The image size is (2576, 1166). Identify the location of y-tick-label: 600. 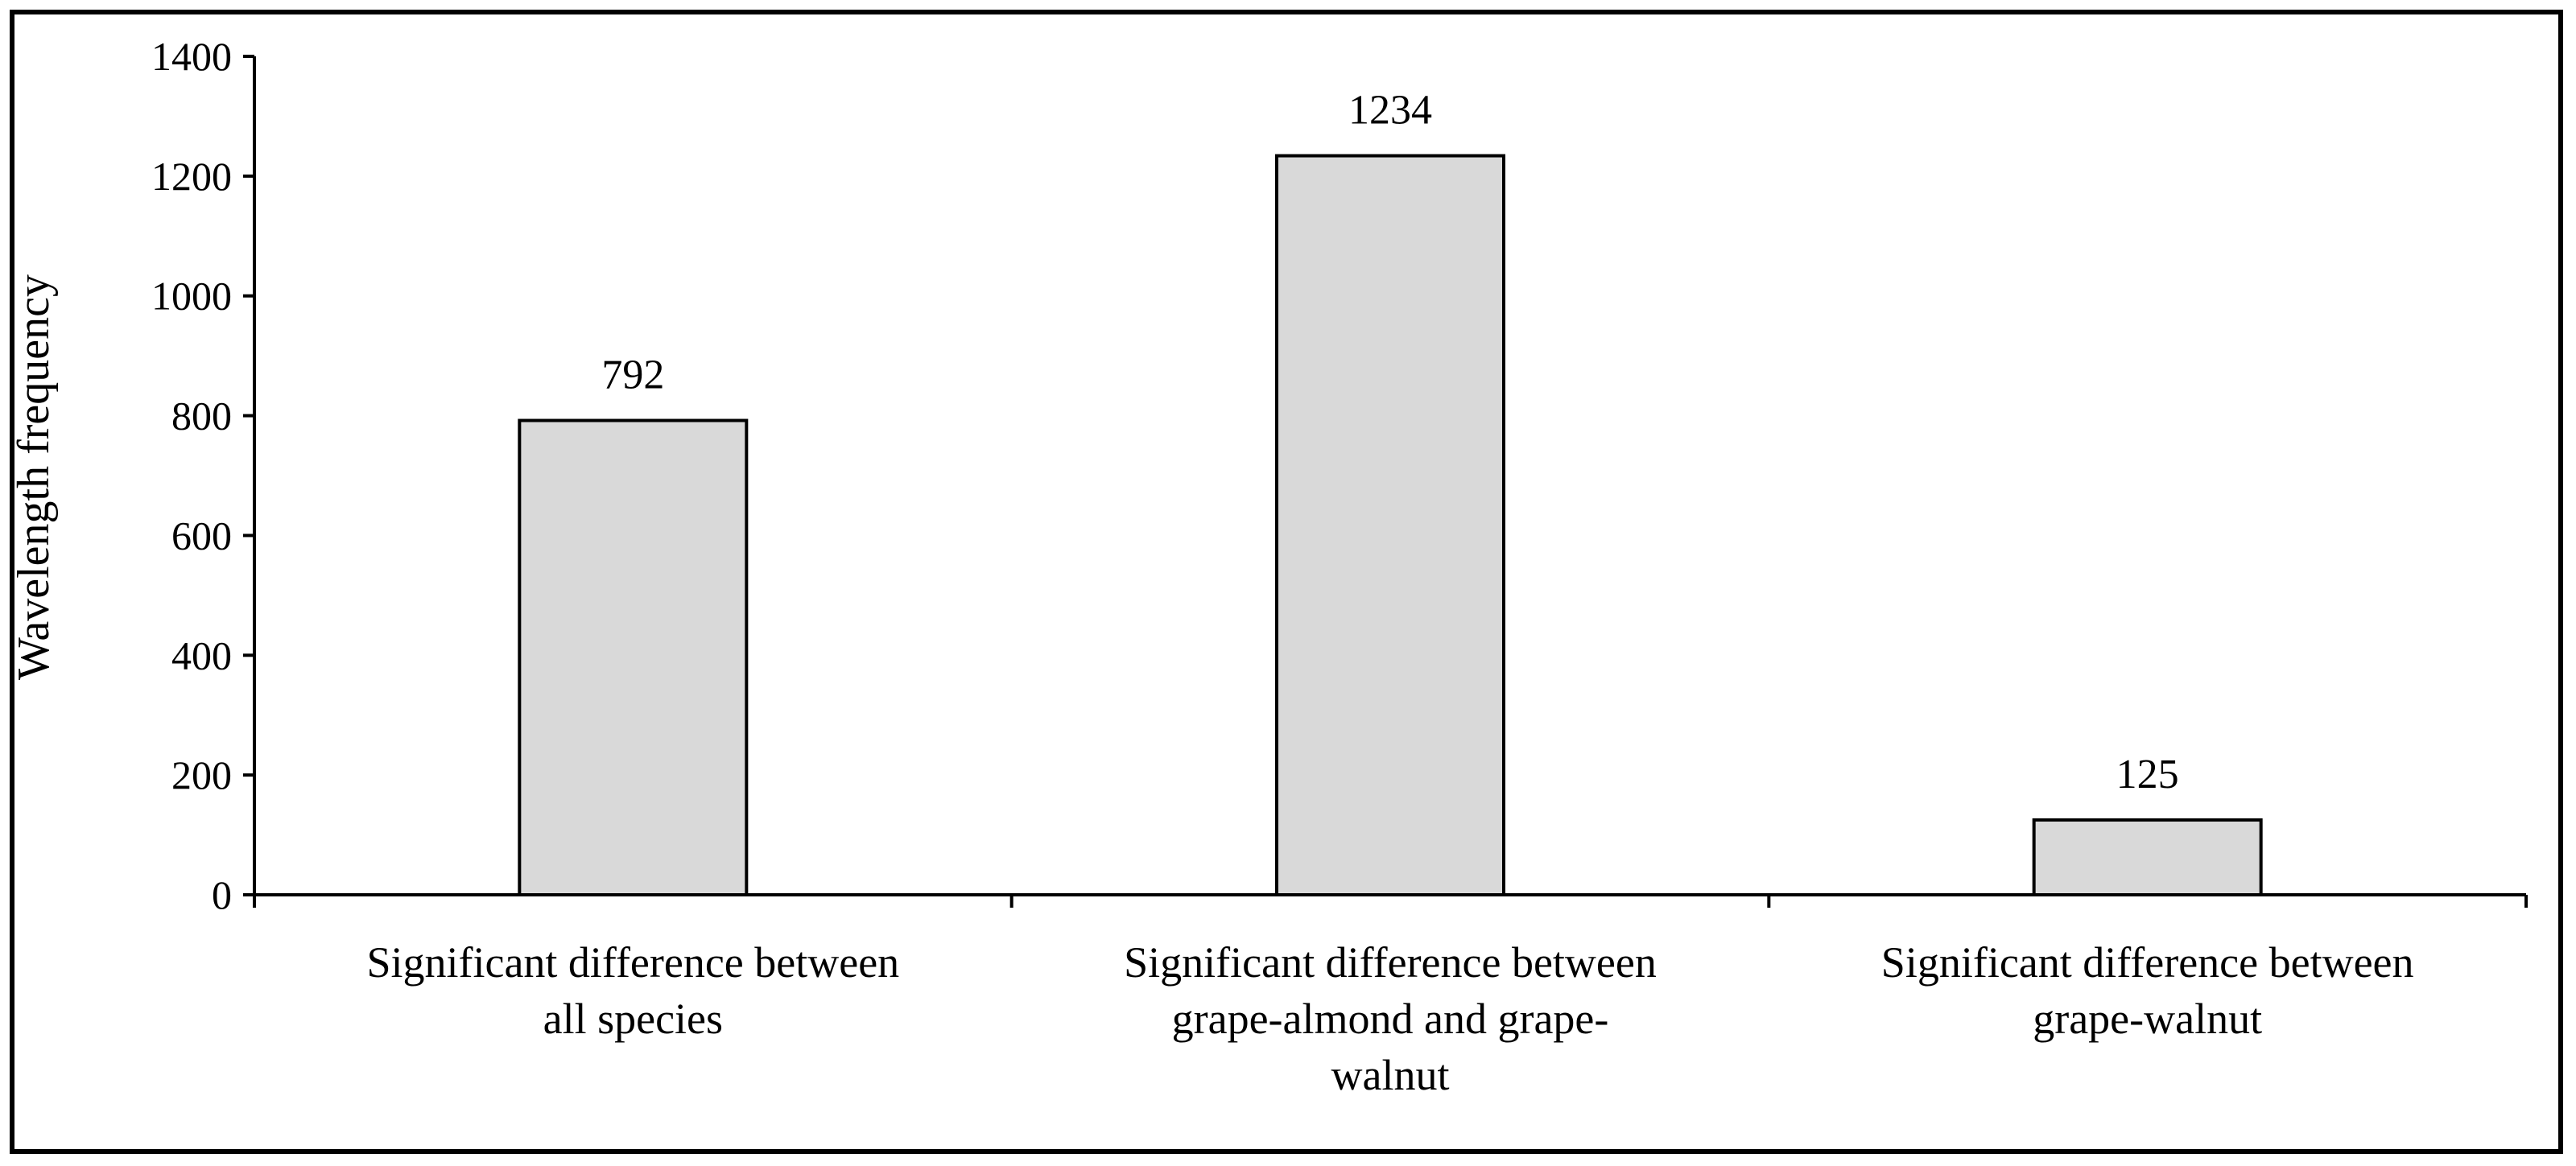
(201, 535).